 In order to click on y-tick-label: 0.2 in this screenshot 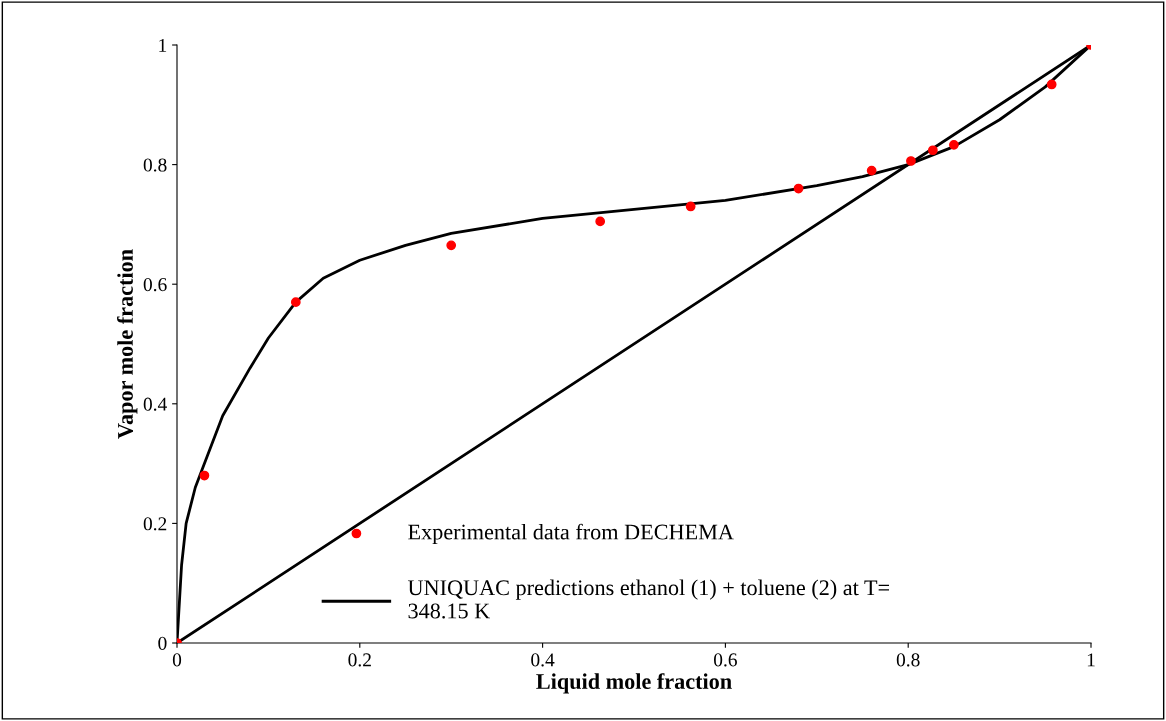, I will do `click(155, 524)`.